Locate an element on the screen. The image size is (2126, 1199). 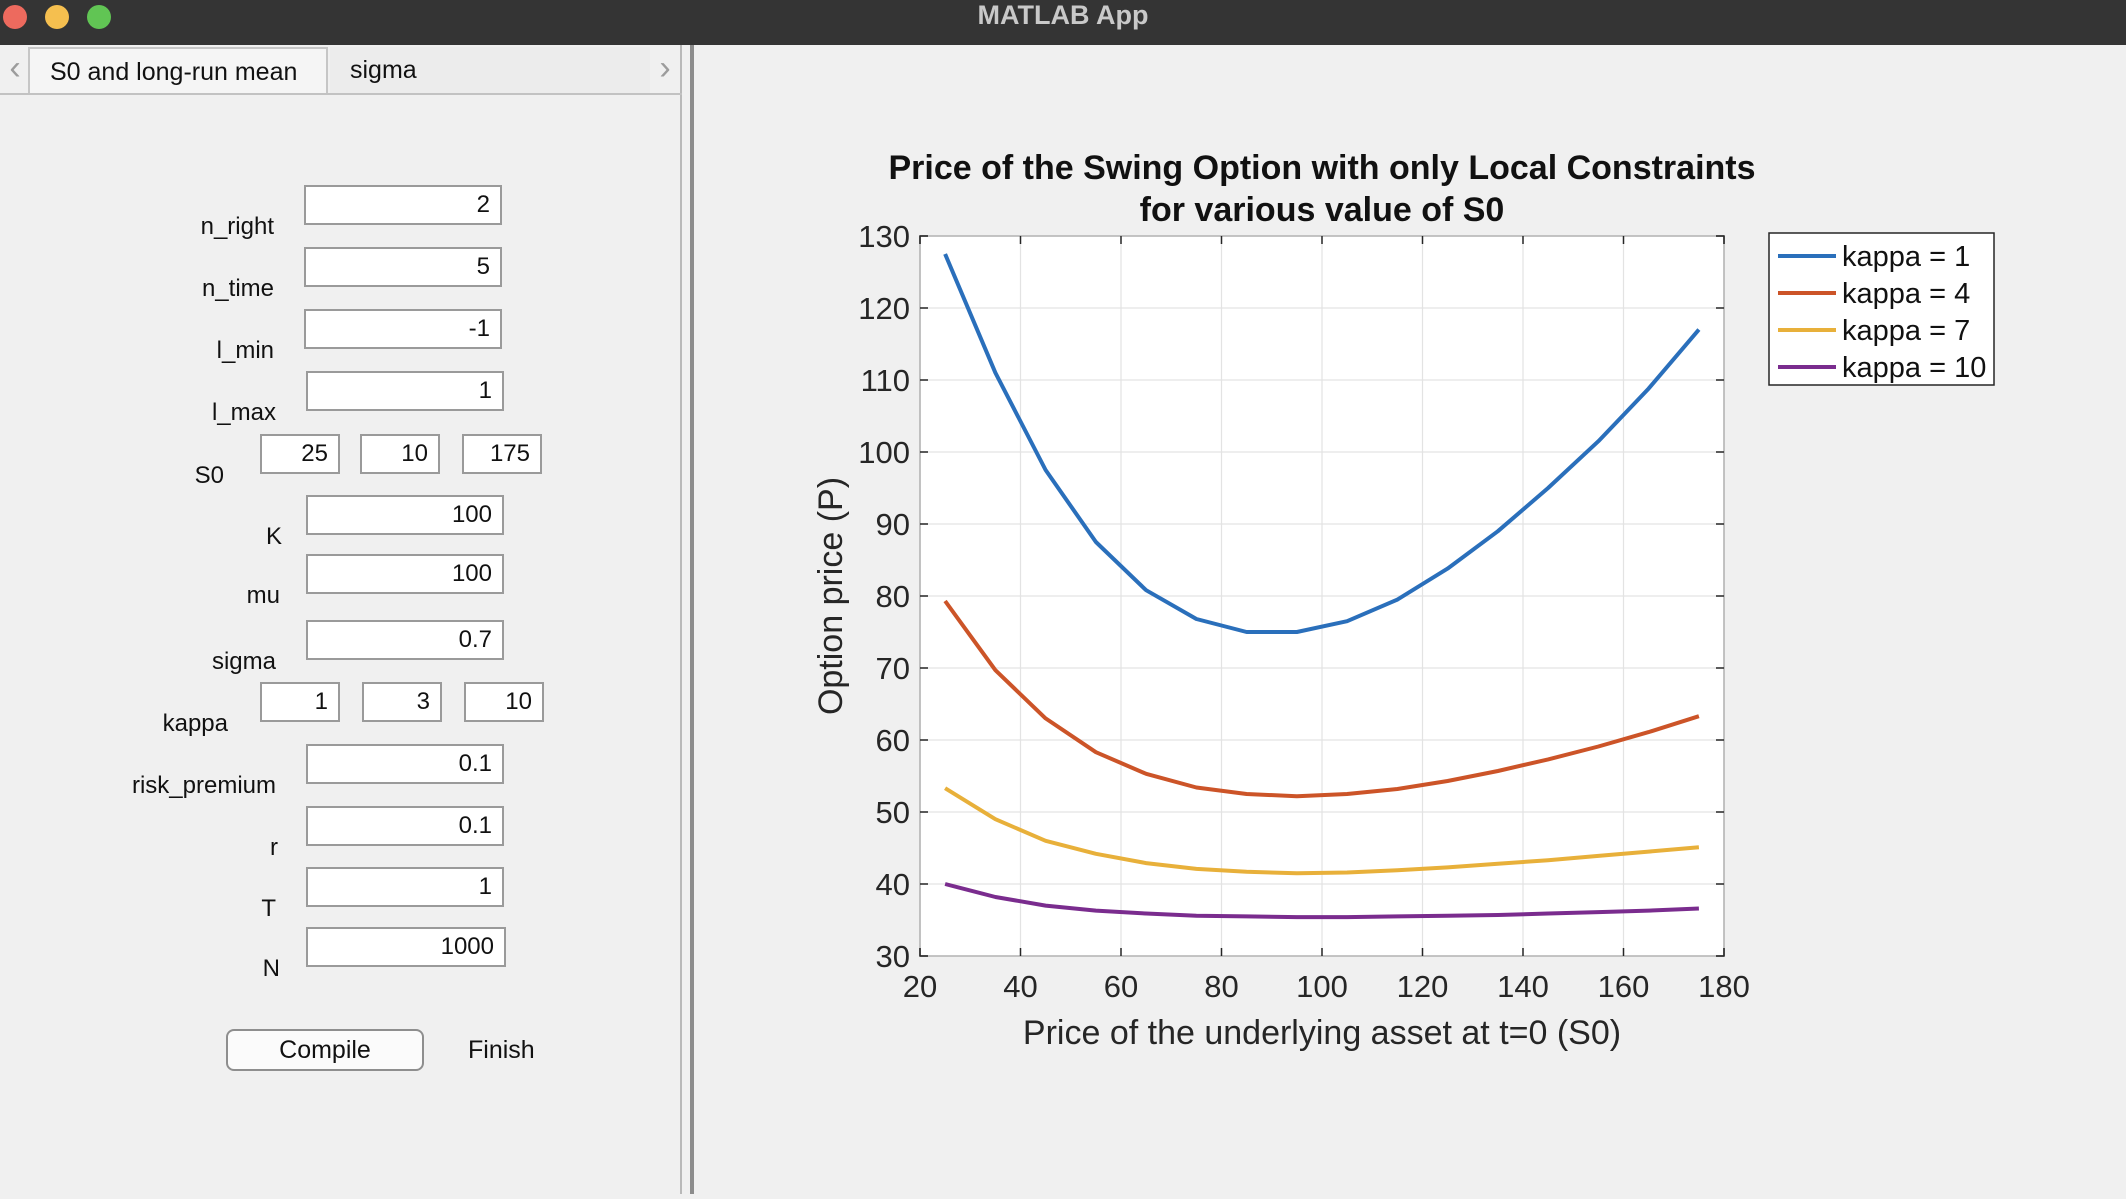
risk-premium-label: risk_premium is located at coordinates (203, 785).